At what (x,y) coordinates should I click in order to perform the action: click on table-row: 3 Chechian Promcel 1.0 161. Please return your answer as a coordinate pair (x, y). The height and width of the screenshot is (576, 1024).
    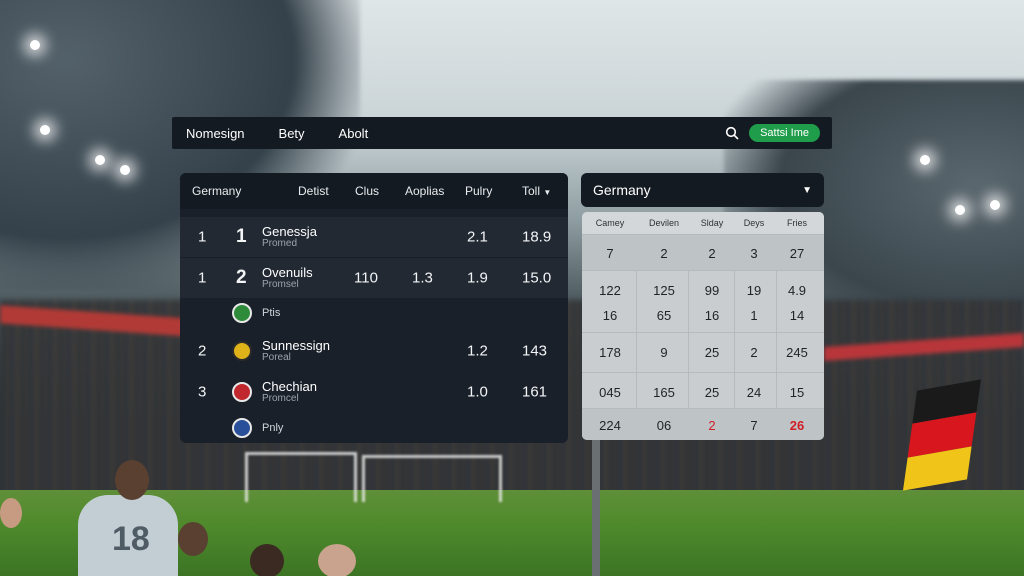
    Looking at the image, I should click on (374, 392).